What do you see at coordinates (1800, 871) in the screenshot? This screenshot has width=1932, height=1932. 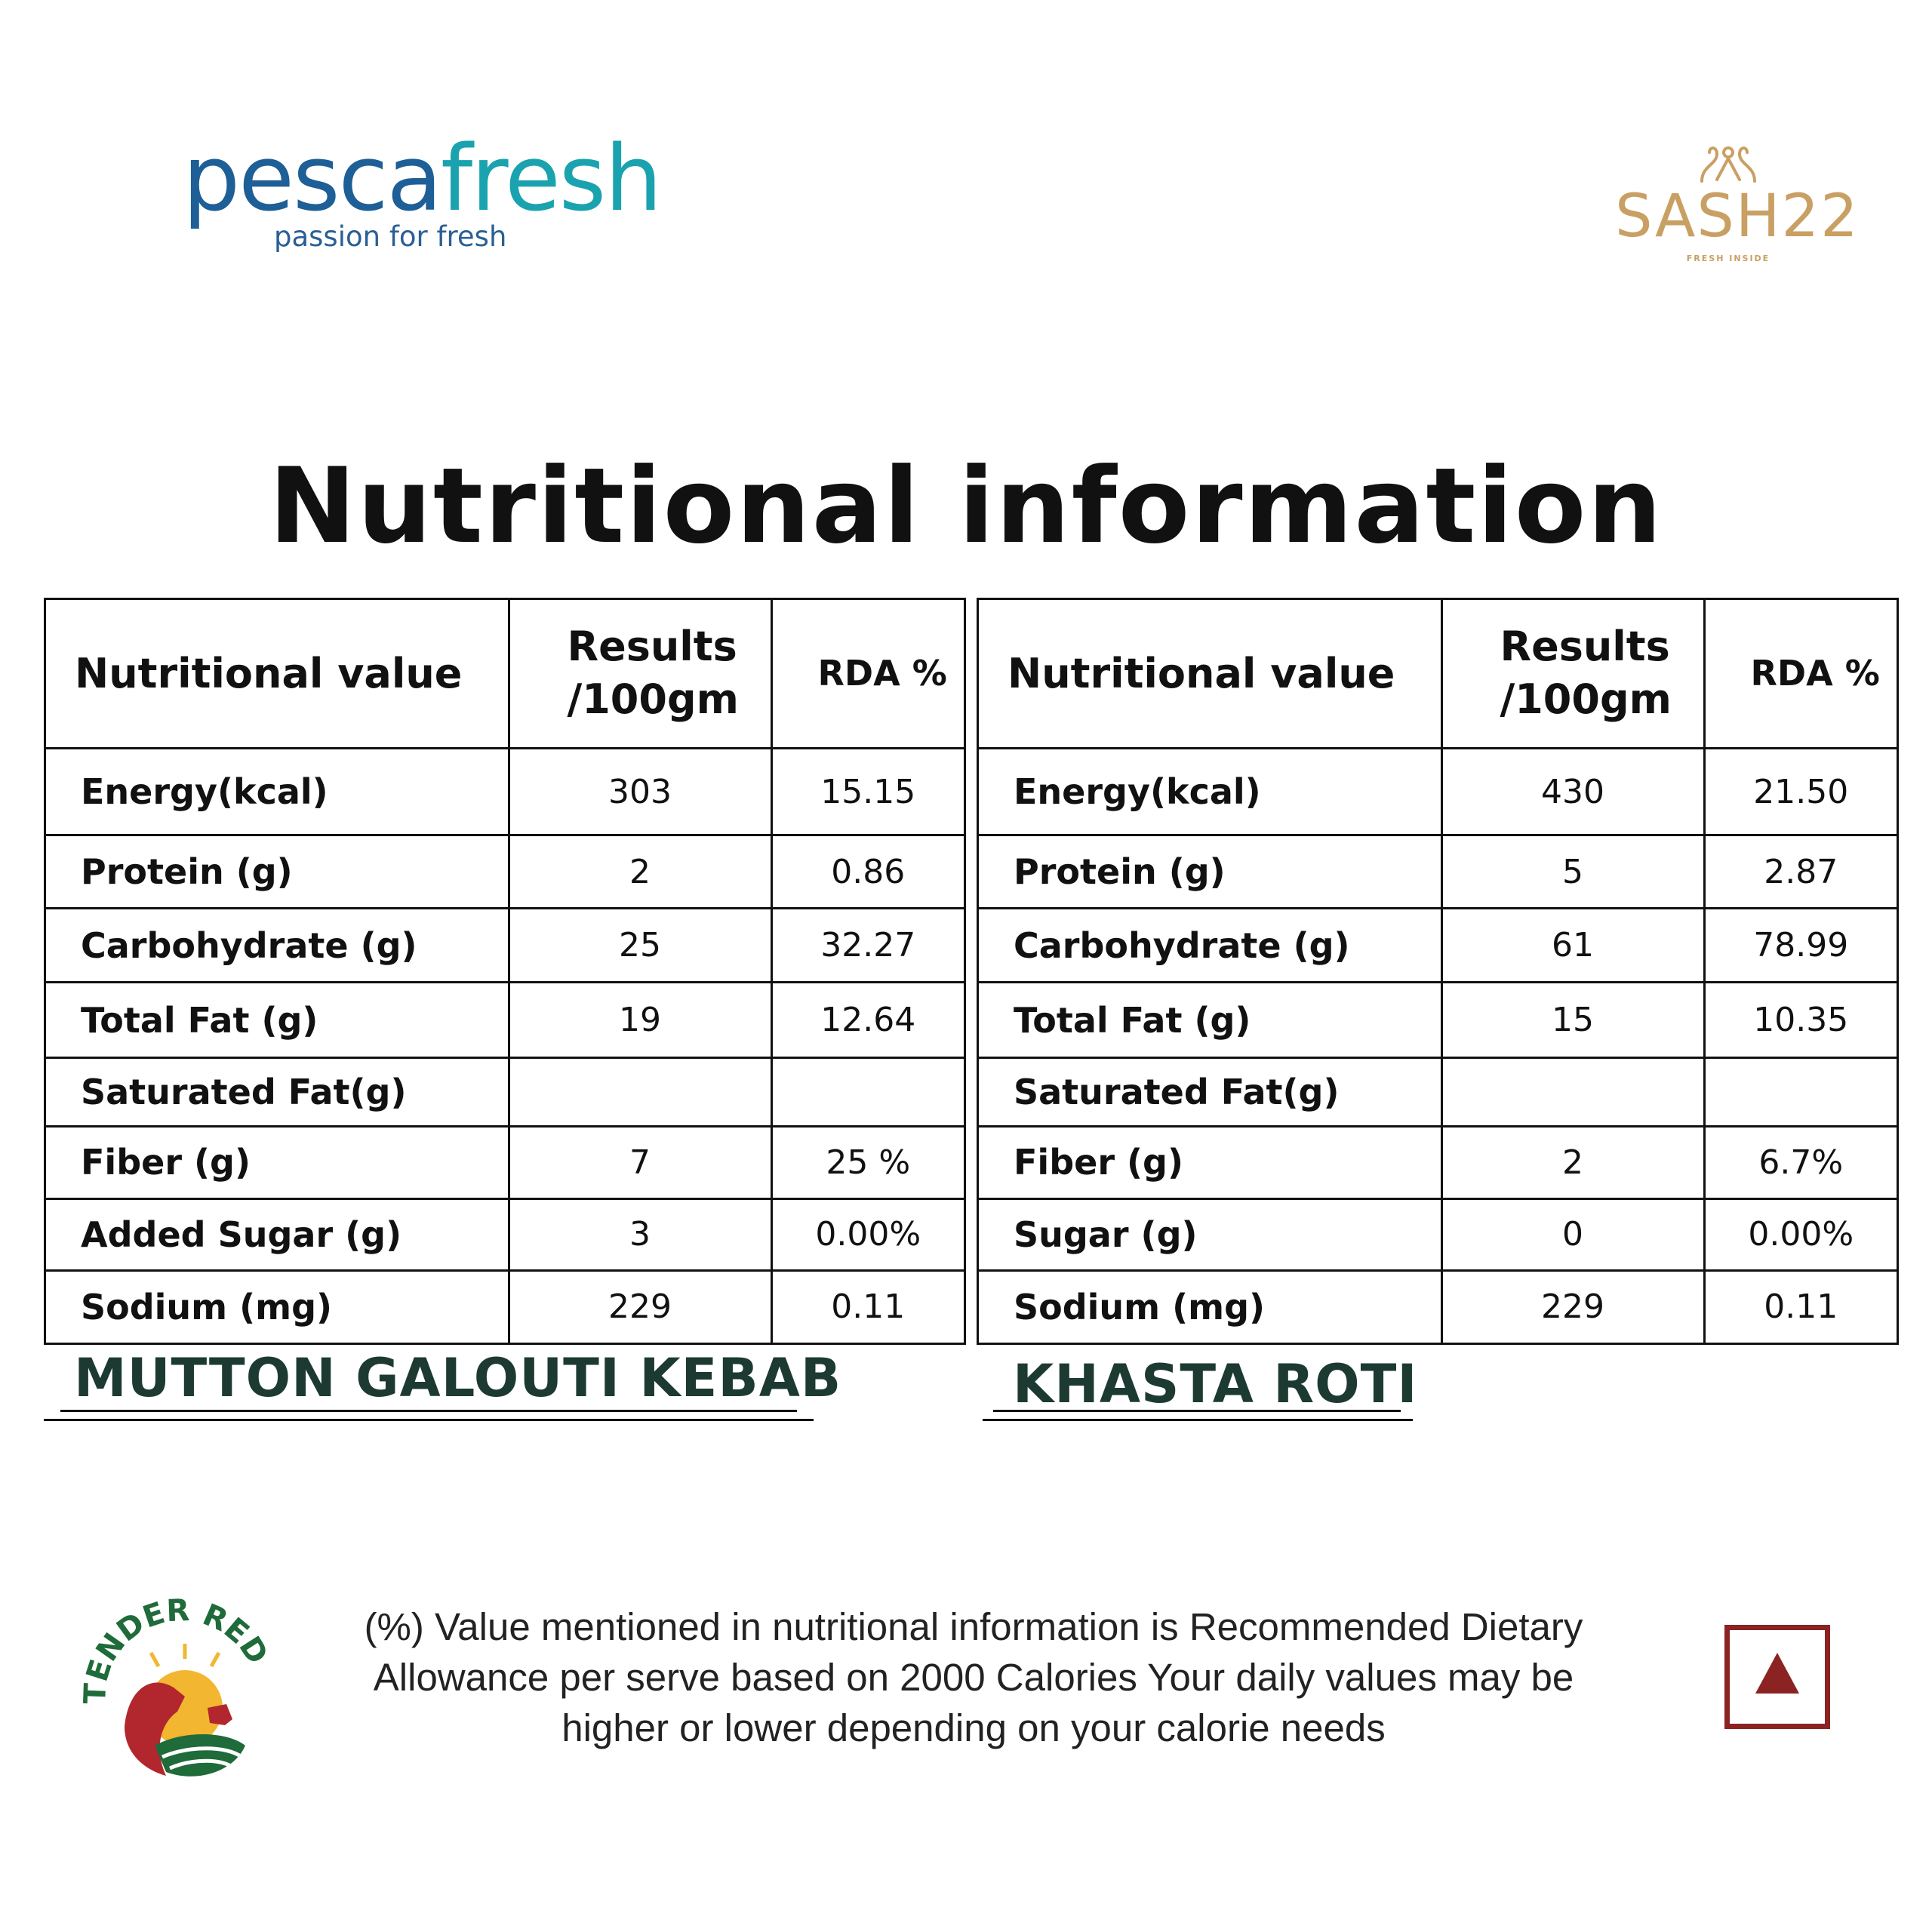 I see `row-rda: 2.87` at bounding box center [1800, 871].